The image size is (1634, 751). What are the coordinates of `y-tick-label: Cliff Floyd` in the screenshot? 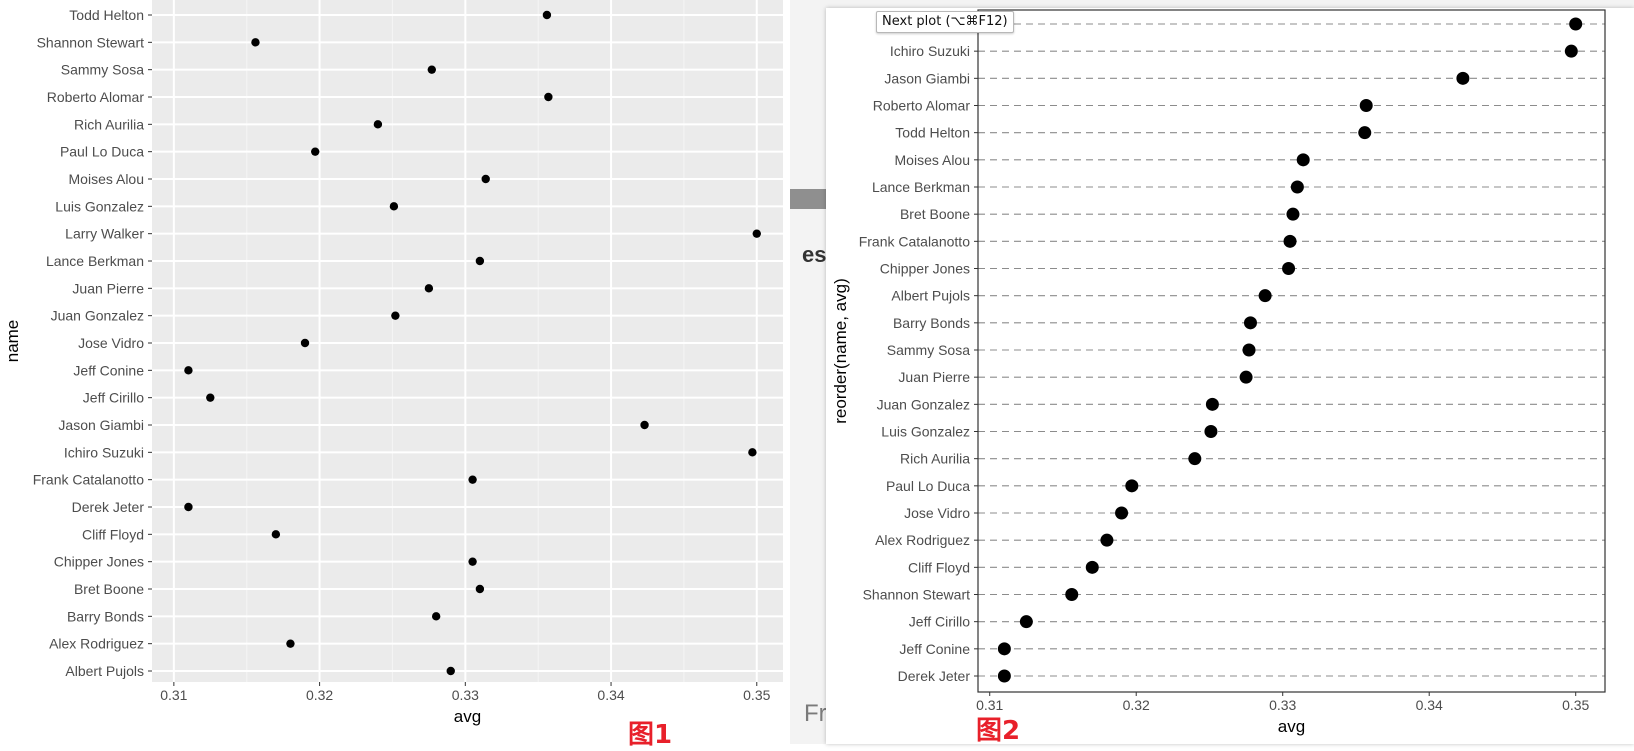 It's located at (113, 534).